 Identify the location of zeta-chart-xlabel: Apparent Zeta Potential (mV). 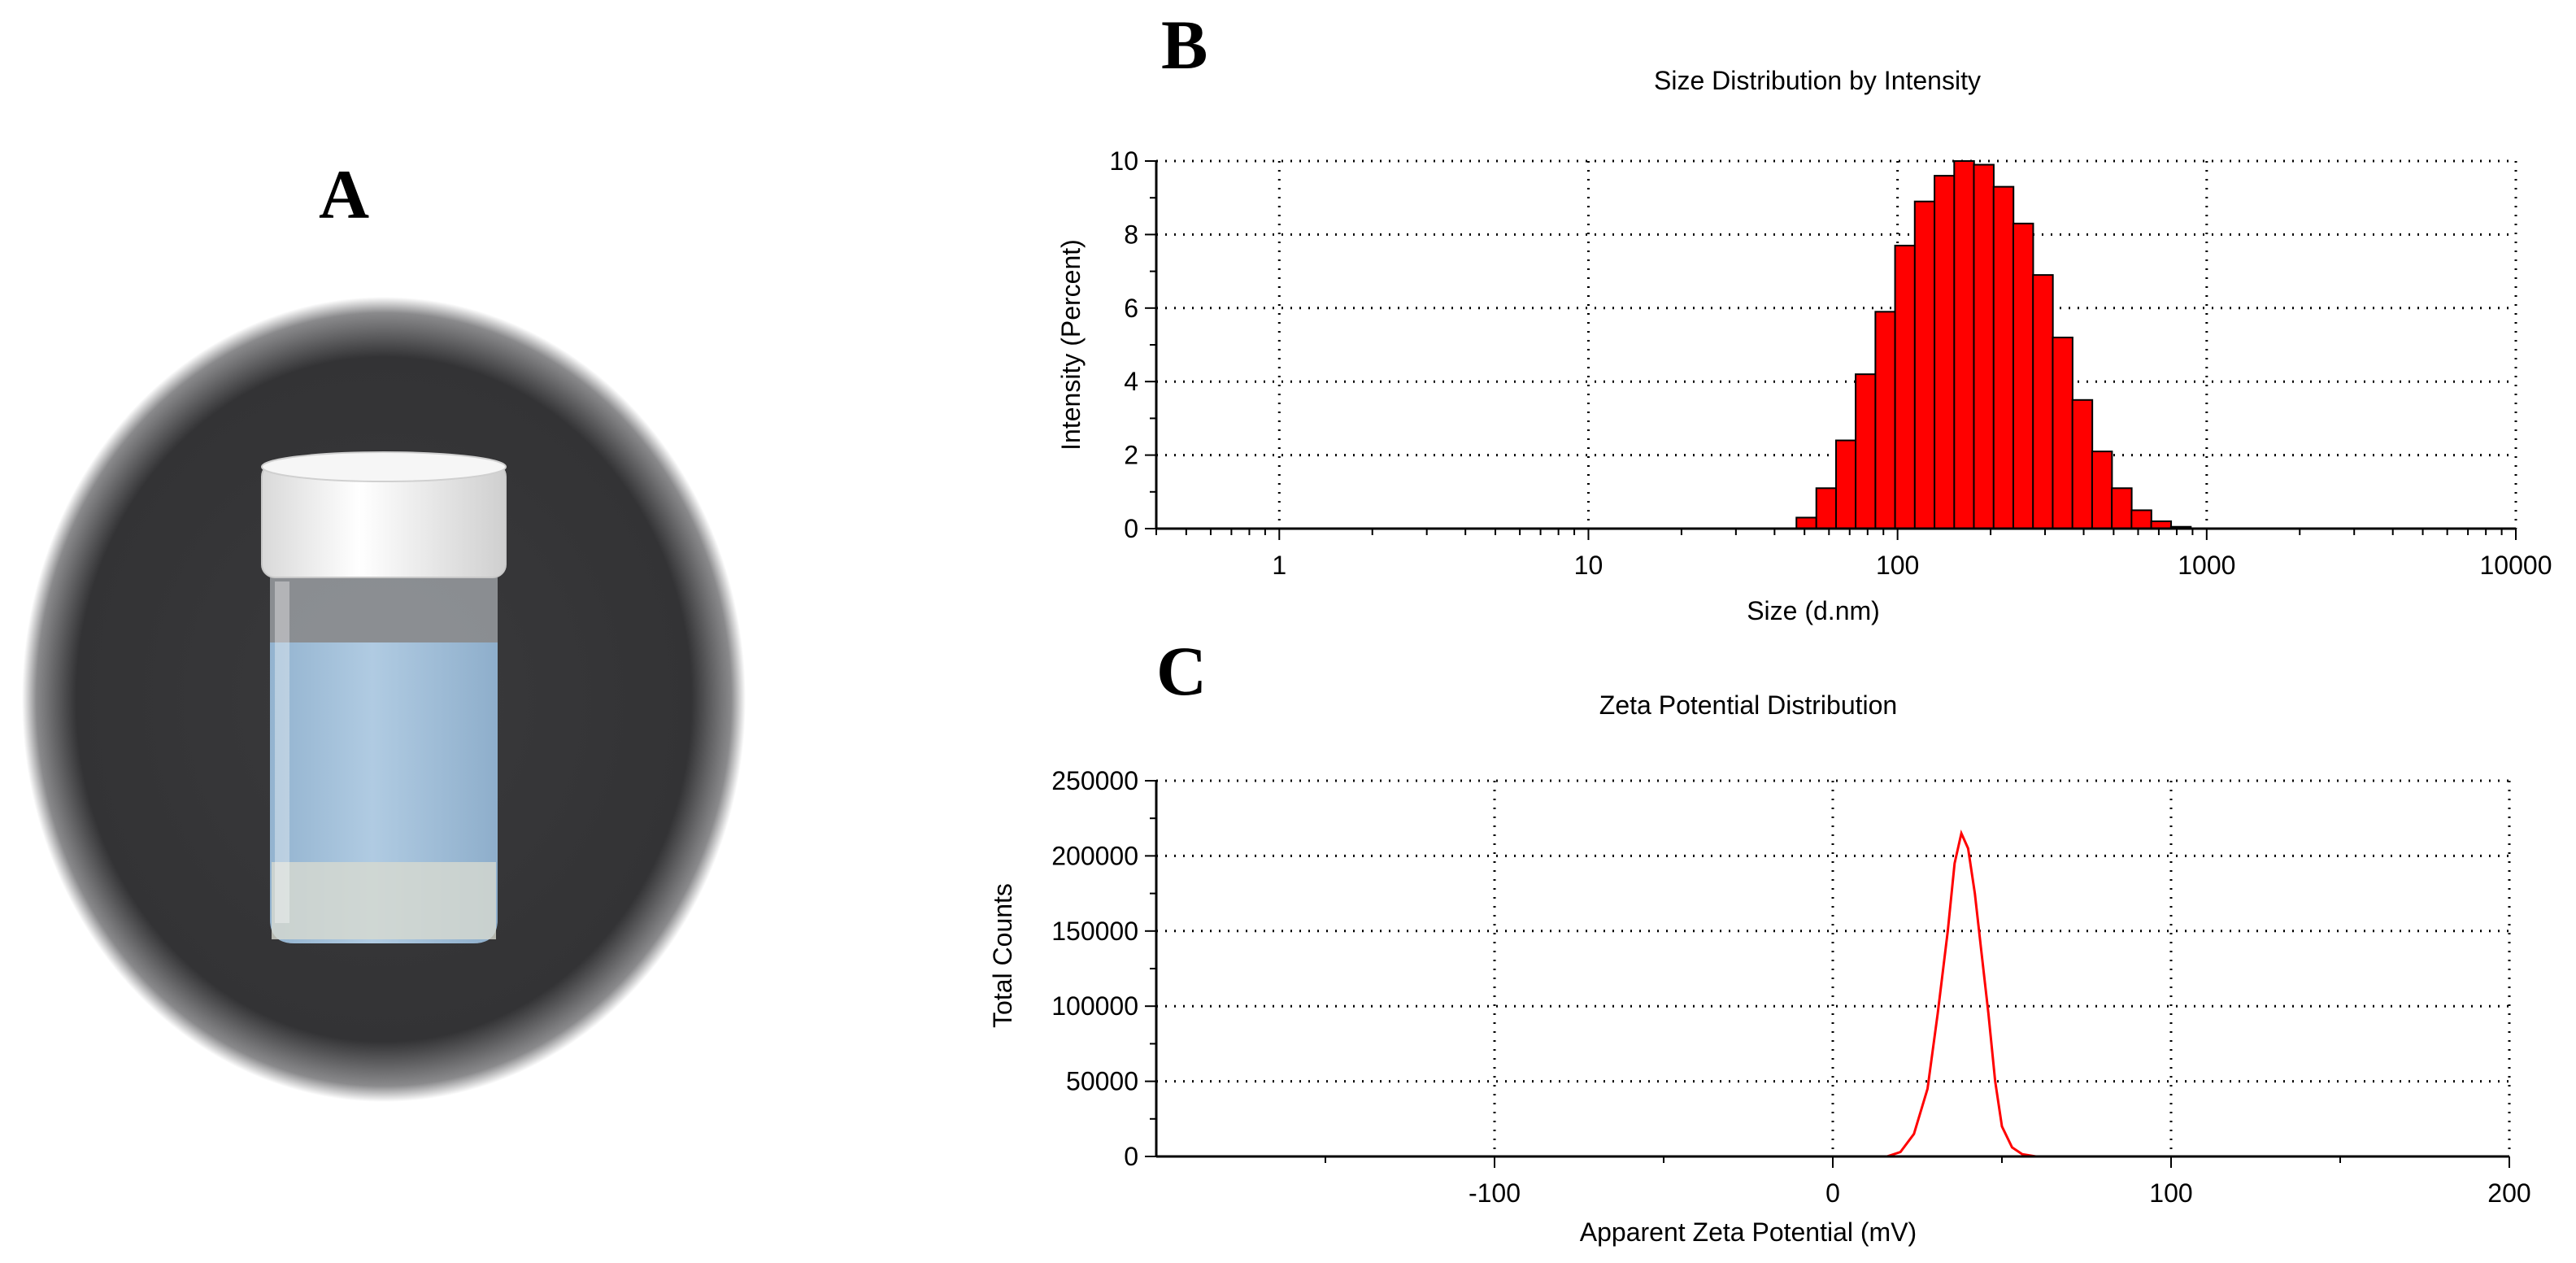
(1749, 1232).